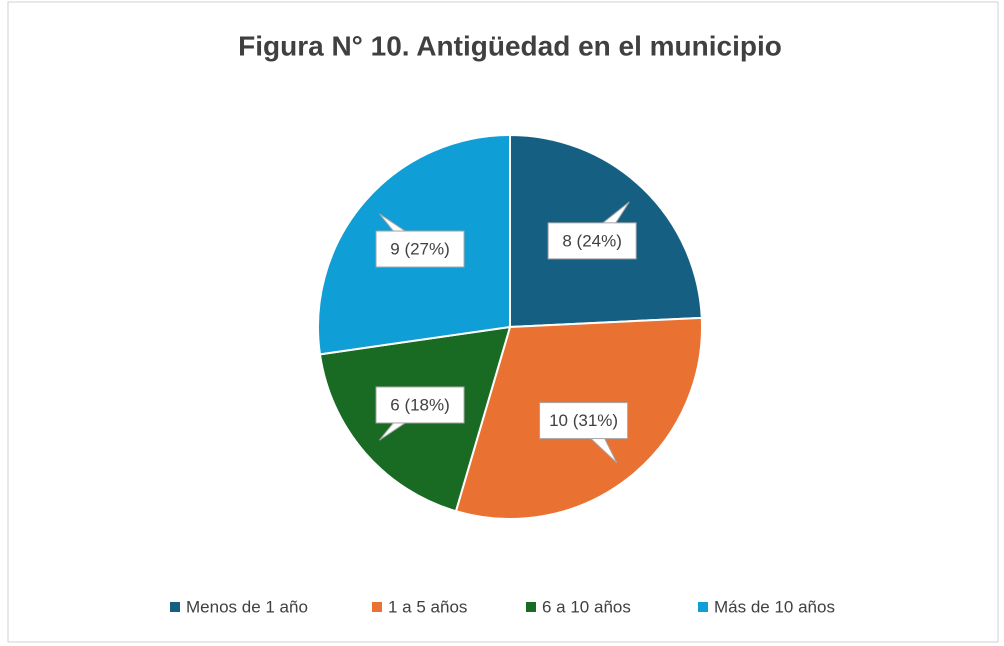 The height and width of the screenshot is (646, 1004). Describe the element at coordinates (510, 45) in the screenshot. I see `chart-title: Figura N° 10. Antigüedad en el municipio` at that location.